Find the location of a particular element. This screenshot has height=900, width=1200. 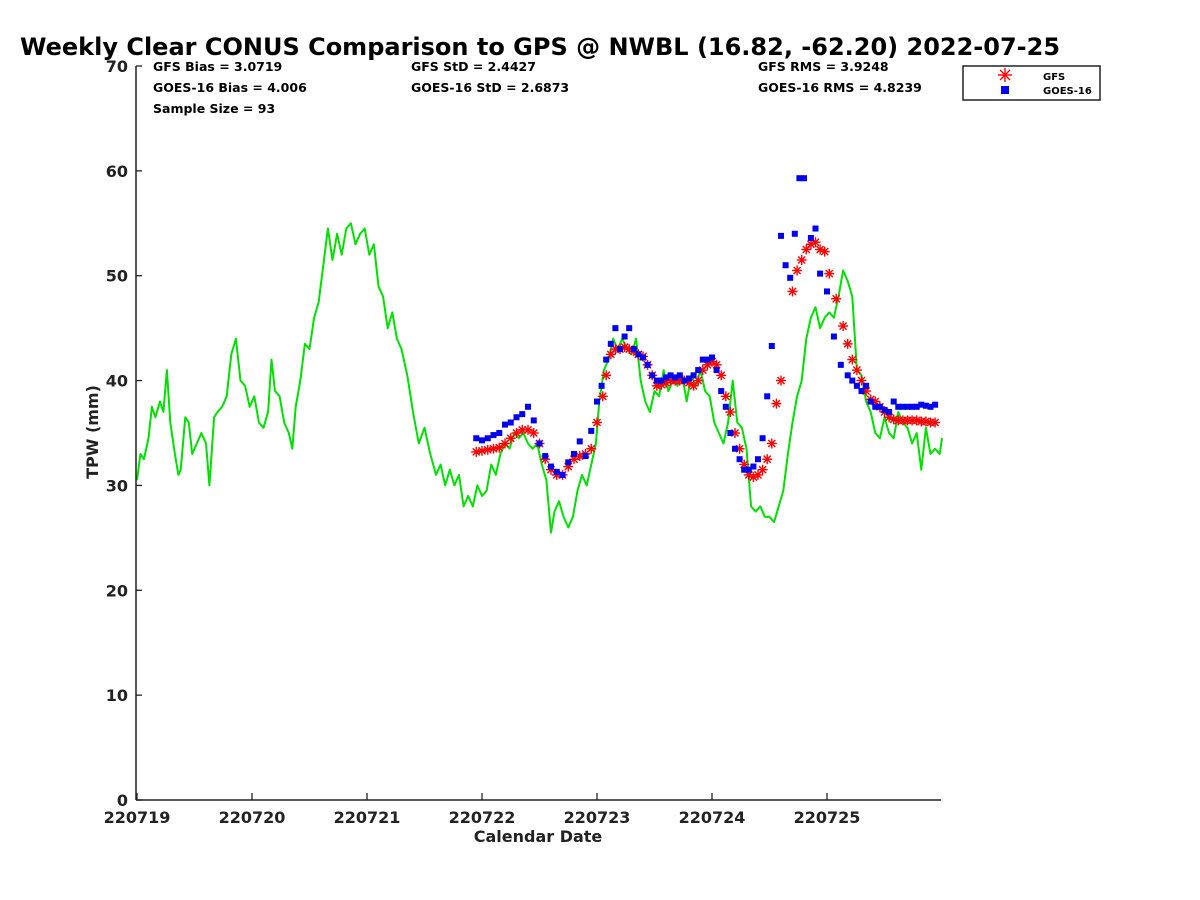

legend-goes-marker is located at coordinates (1005, 90).